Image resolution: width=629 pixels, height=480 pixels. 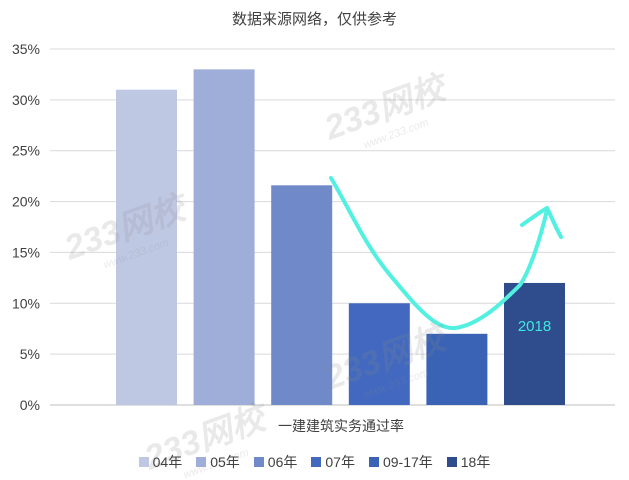 What do you see at coordinates (26, 303) in the screenshot?
I see `y-tick-label: 10%` at bounding box center [26, 303].